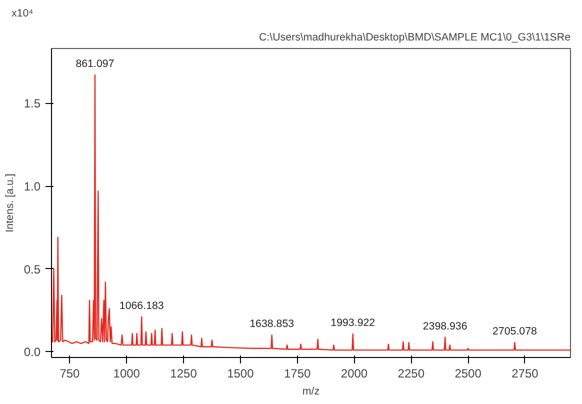  I want to click on x-axis-title: m/z, so click(311, 392).